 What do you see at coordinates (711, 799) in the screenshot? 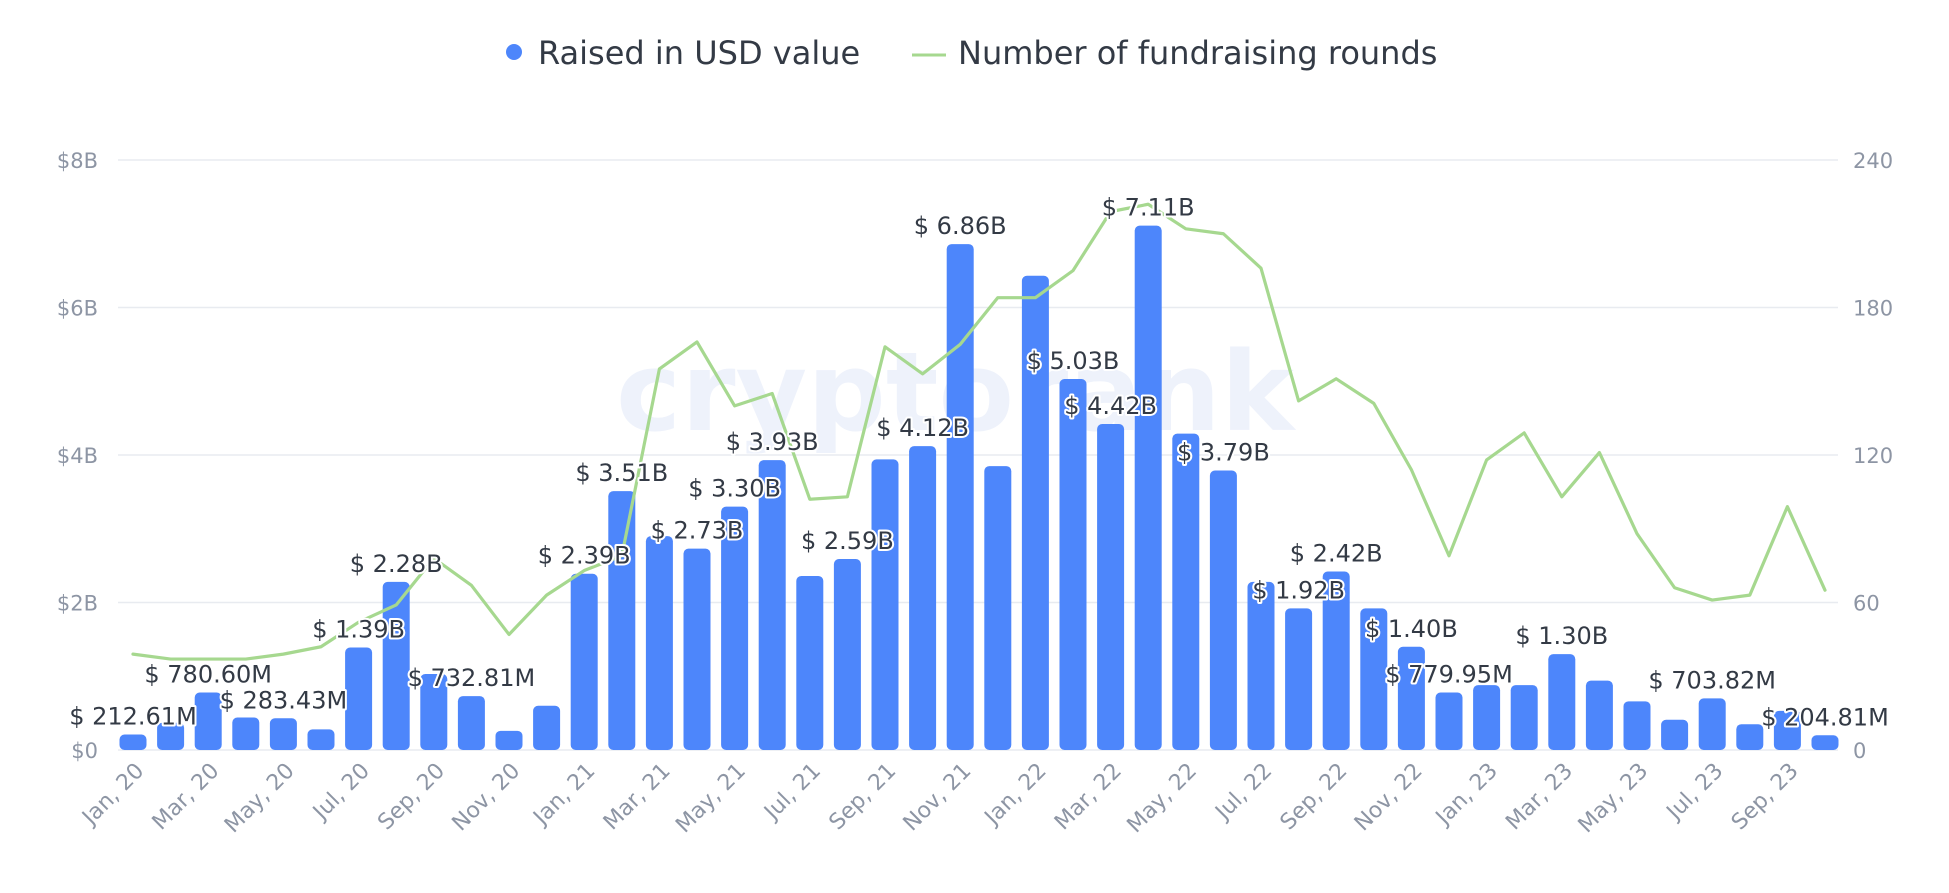
I see `x-tick-label: May, 21` at bounding box center [711, 799].